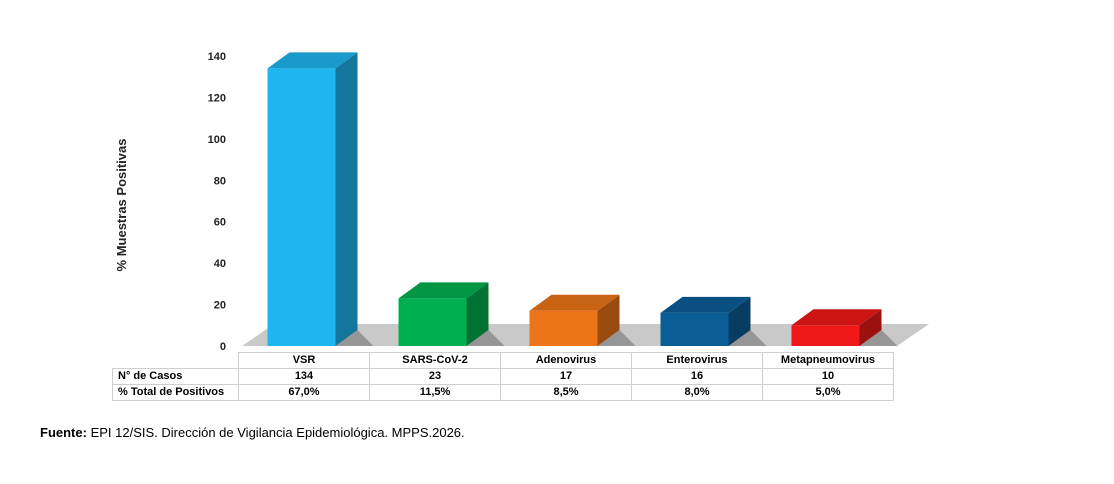 Image resolution: width=1114 pixels, height=484 pixels. I want to click on bar-adenovirus, so click(582, 320).